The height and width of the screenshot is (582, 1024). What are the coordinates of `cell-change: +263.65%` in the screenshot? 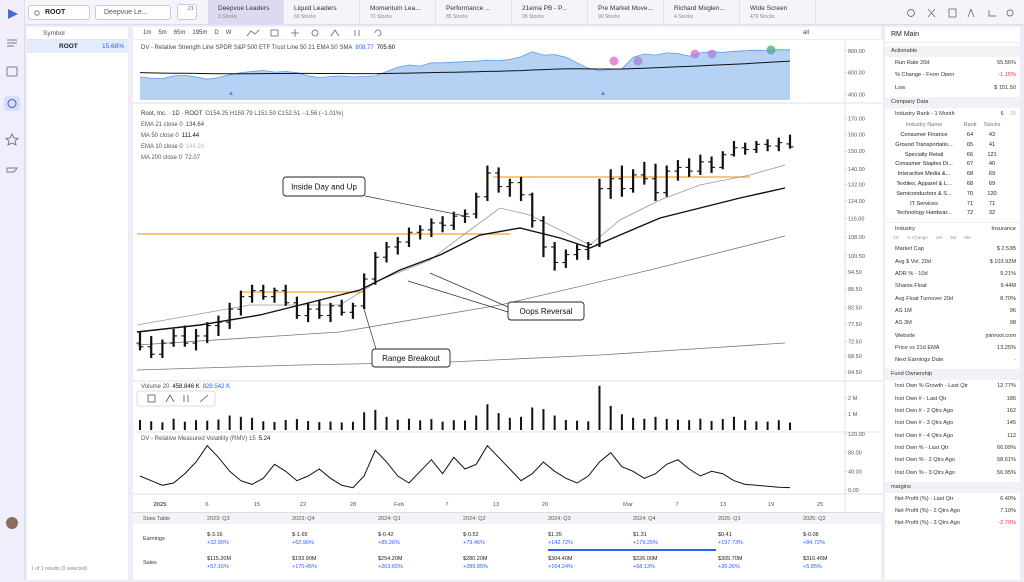 It's located at (390, 567).